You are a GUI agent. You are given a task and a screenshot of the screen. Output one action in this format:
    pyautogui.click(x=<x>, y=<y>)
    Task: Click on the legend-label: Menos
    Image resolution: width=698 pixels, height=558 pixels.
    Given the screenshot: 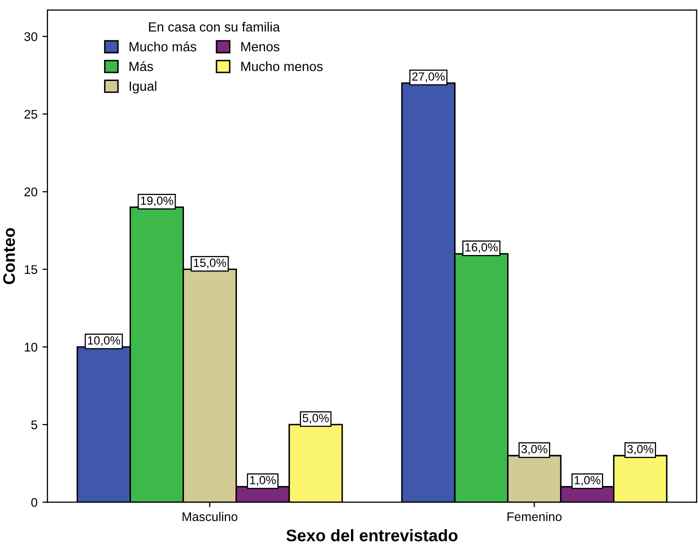 What is the action you would take?
    pyautogui.click(x=260, y=47)
    